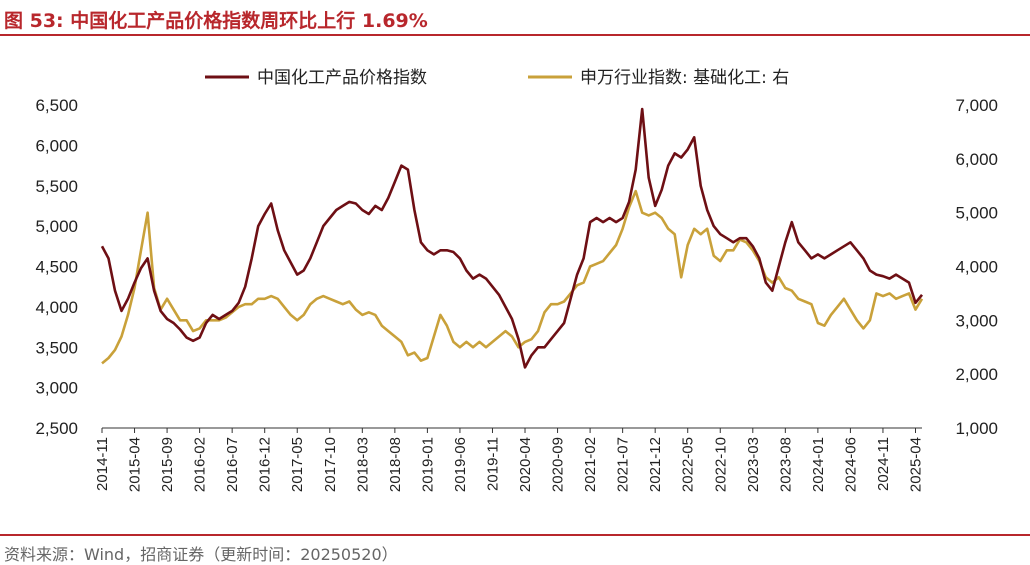 The image size is (1030, 565). What do you see at coordinates (515, 35) in the screenshot?
I see `title-rule` at bounding box center [515, 35].